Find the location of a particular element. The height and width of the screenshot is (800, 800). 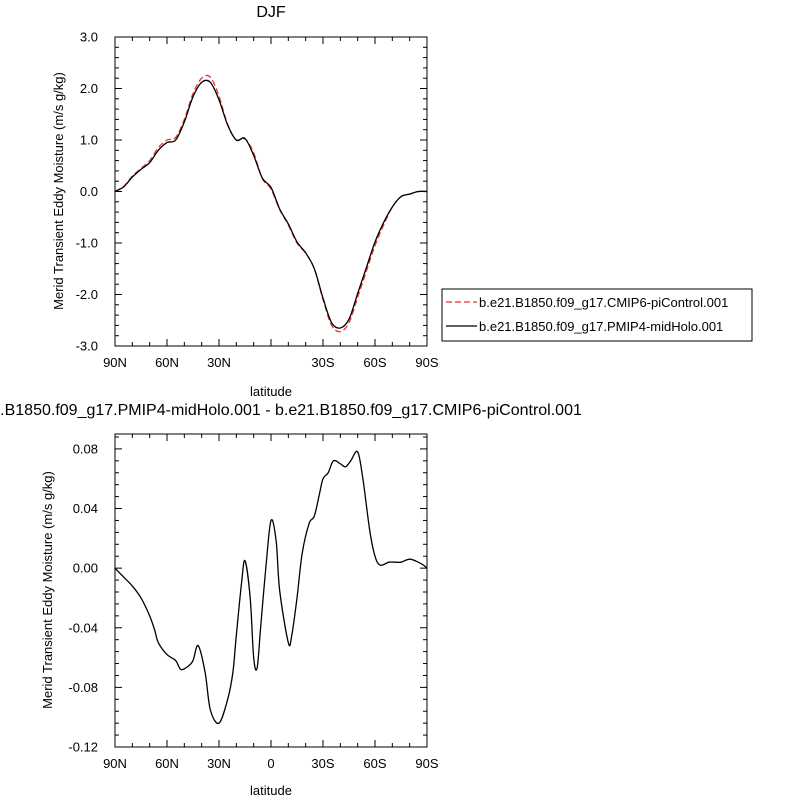

bottom-x-tick-label: 30S is located at coordinates (322, 763).